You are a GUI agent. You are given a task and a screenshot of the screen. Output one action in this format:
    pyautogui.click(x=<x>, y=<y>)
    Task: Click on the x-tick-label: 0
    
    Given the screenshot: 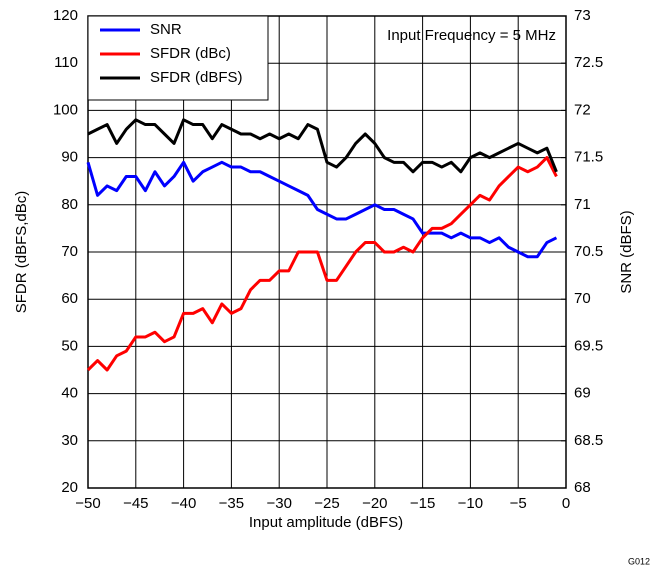 What is the action you would take?
    pyautogui.click(x=566, y=503)
    